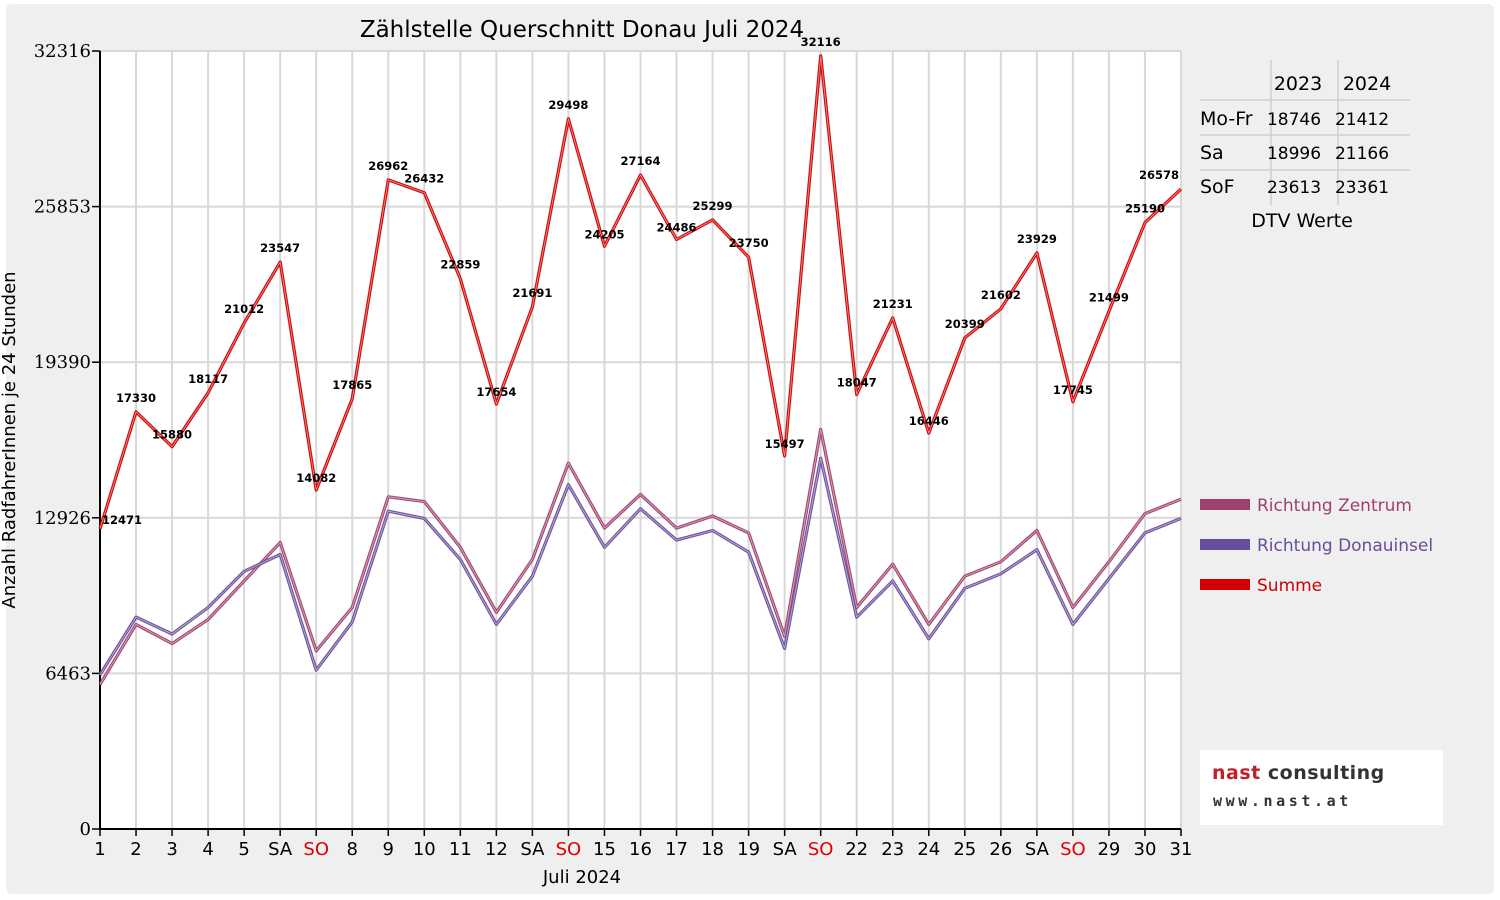 The image size is (1500, 900). What do you see at coordinates (135, 849) in the screenshot?
I see `x-tick-label: 2` at bounding box center [135, 849].